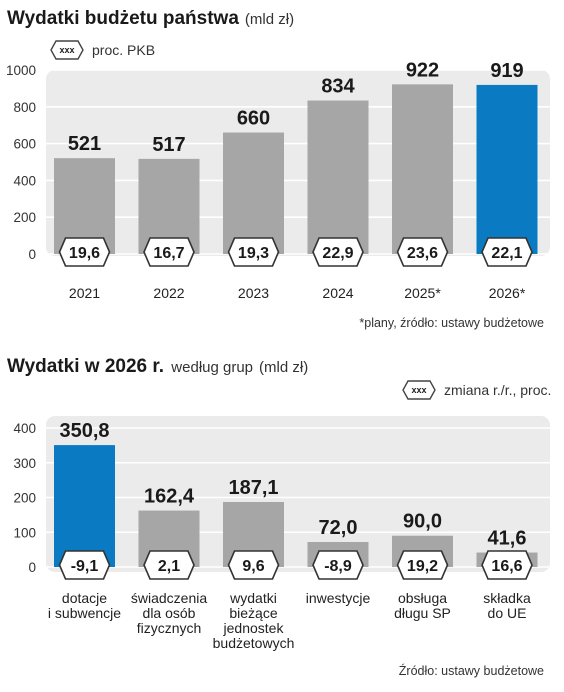 The image size is (564, 692). I want to click on chart1-badge-label: 19,3, so click(253, 253).